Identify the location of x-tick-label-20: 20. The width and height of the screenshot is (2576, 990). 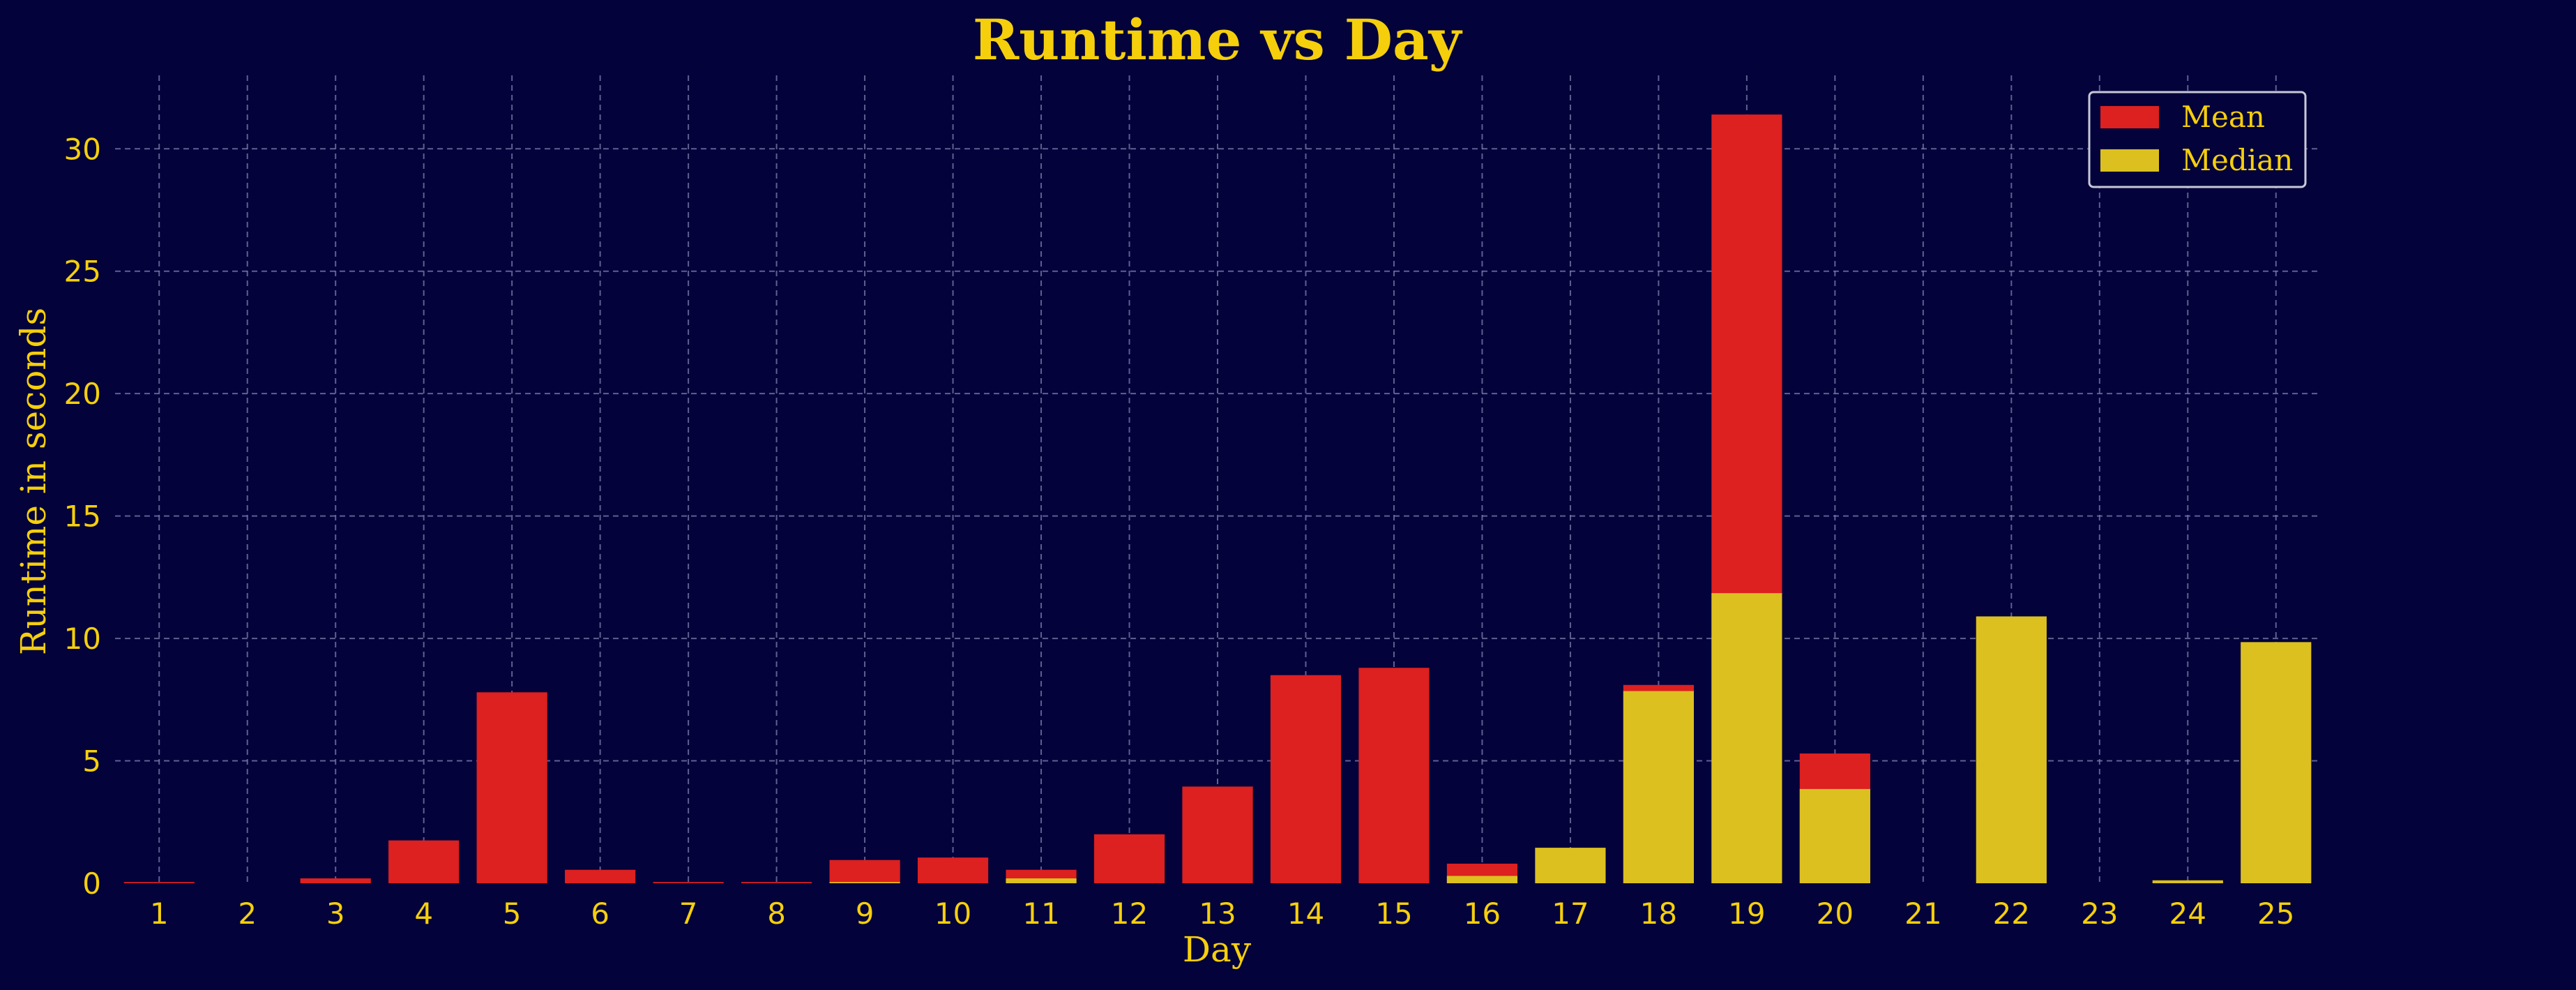
(1835, 914).